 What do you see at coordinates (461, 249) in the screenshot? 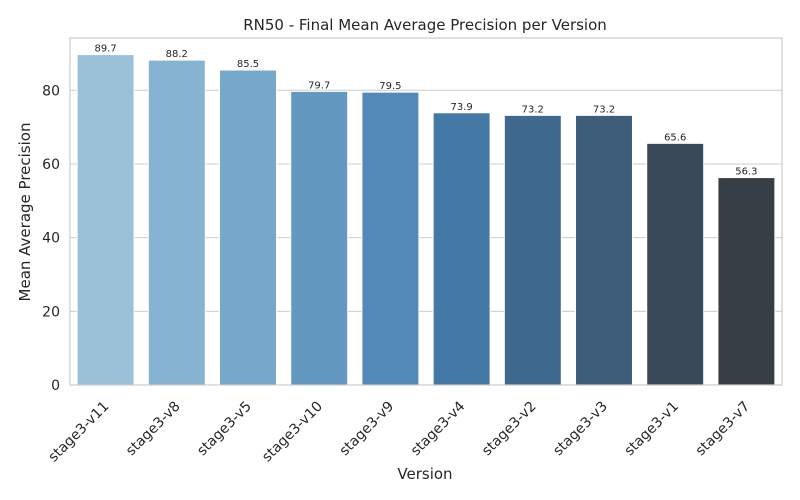
I see `bar-stage3-v4` at bounding box center [461, 249].